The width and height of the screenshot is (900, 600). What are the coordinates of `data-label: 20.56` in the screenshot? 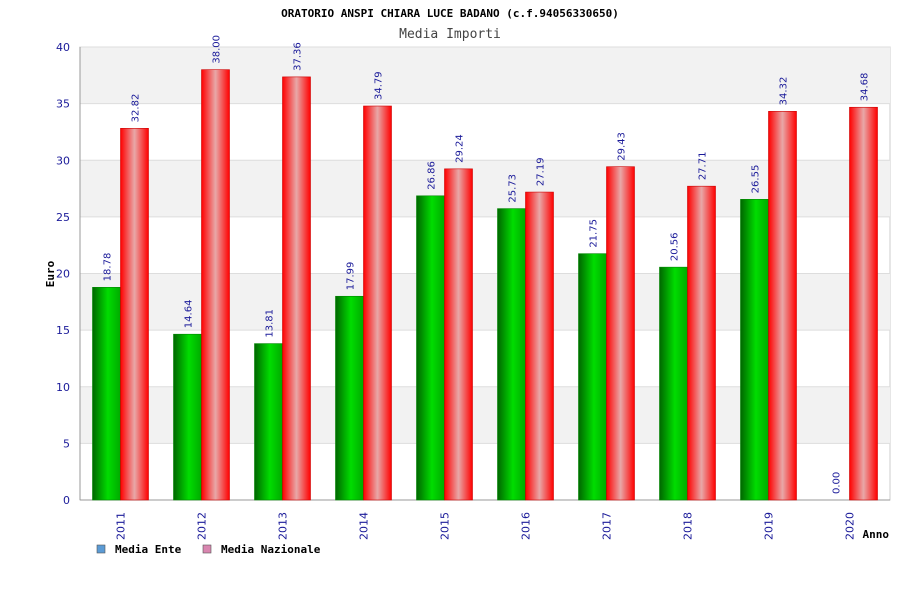 It's located at (675, 247).